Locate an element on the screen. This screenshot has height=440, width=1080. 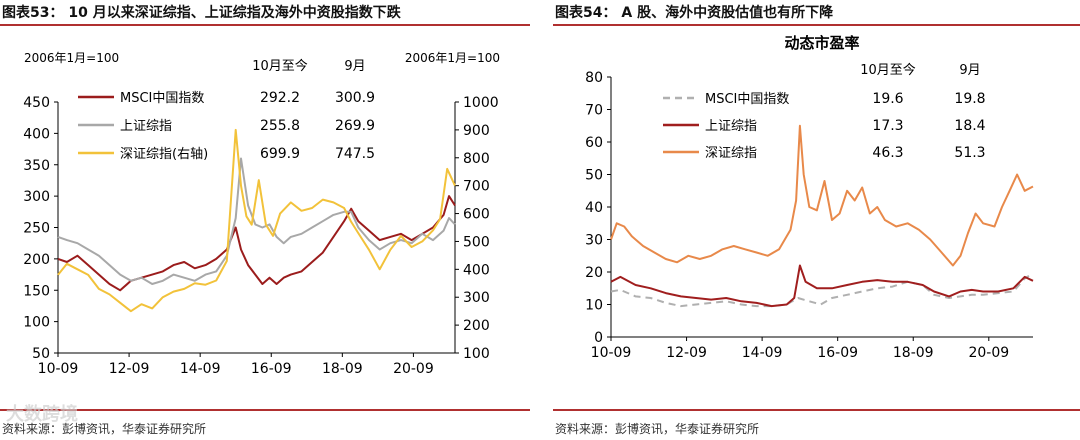
y-right-tick-label: 600 is located at coordinates (476, 215).